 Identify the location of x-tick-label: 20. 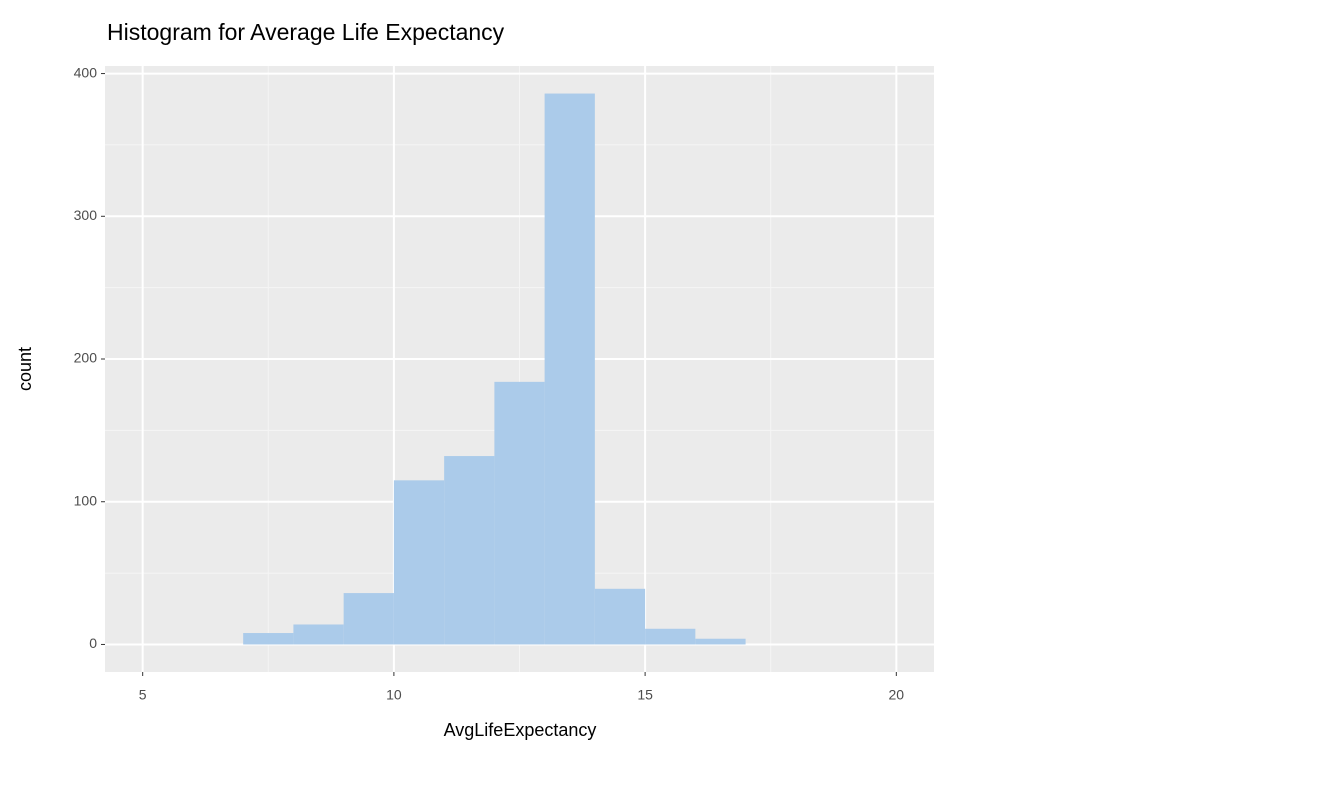
(897, 695).